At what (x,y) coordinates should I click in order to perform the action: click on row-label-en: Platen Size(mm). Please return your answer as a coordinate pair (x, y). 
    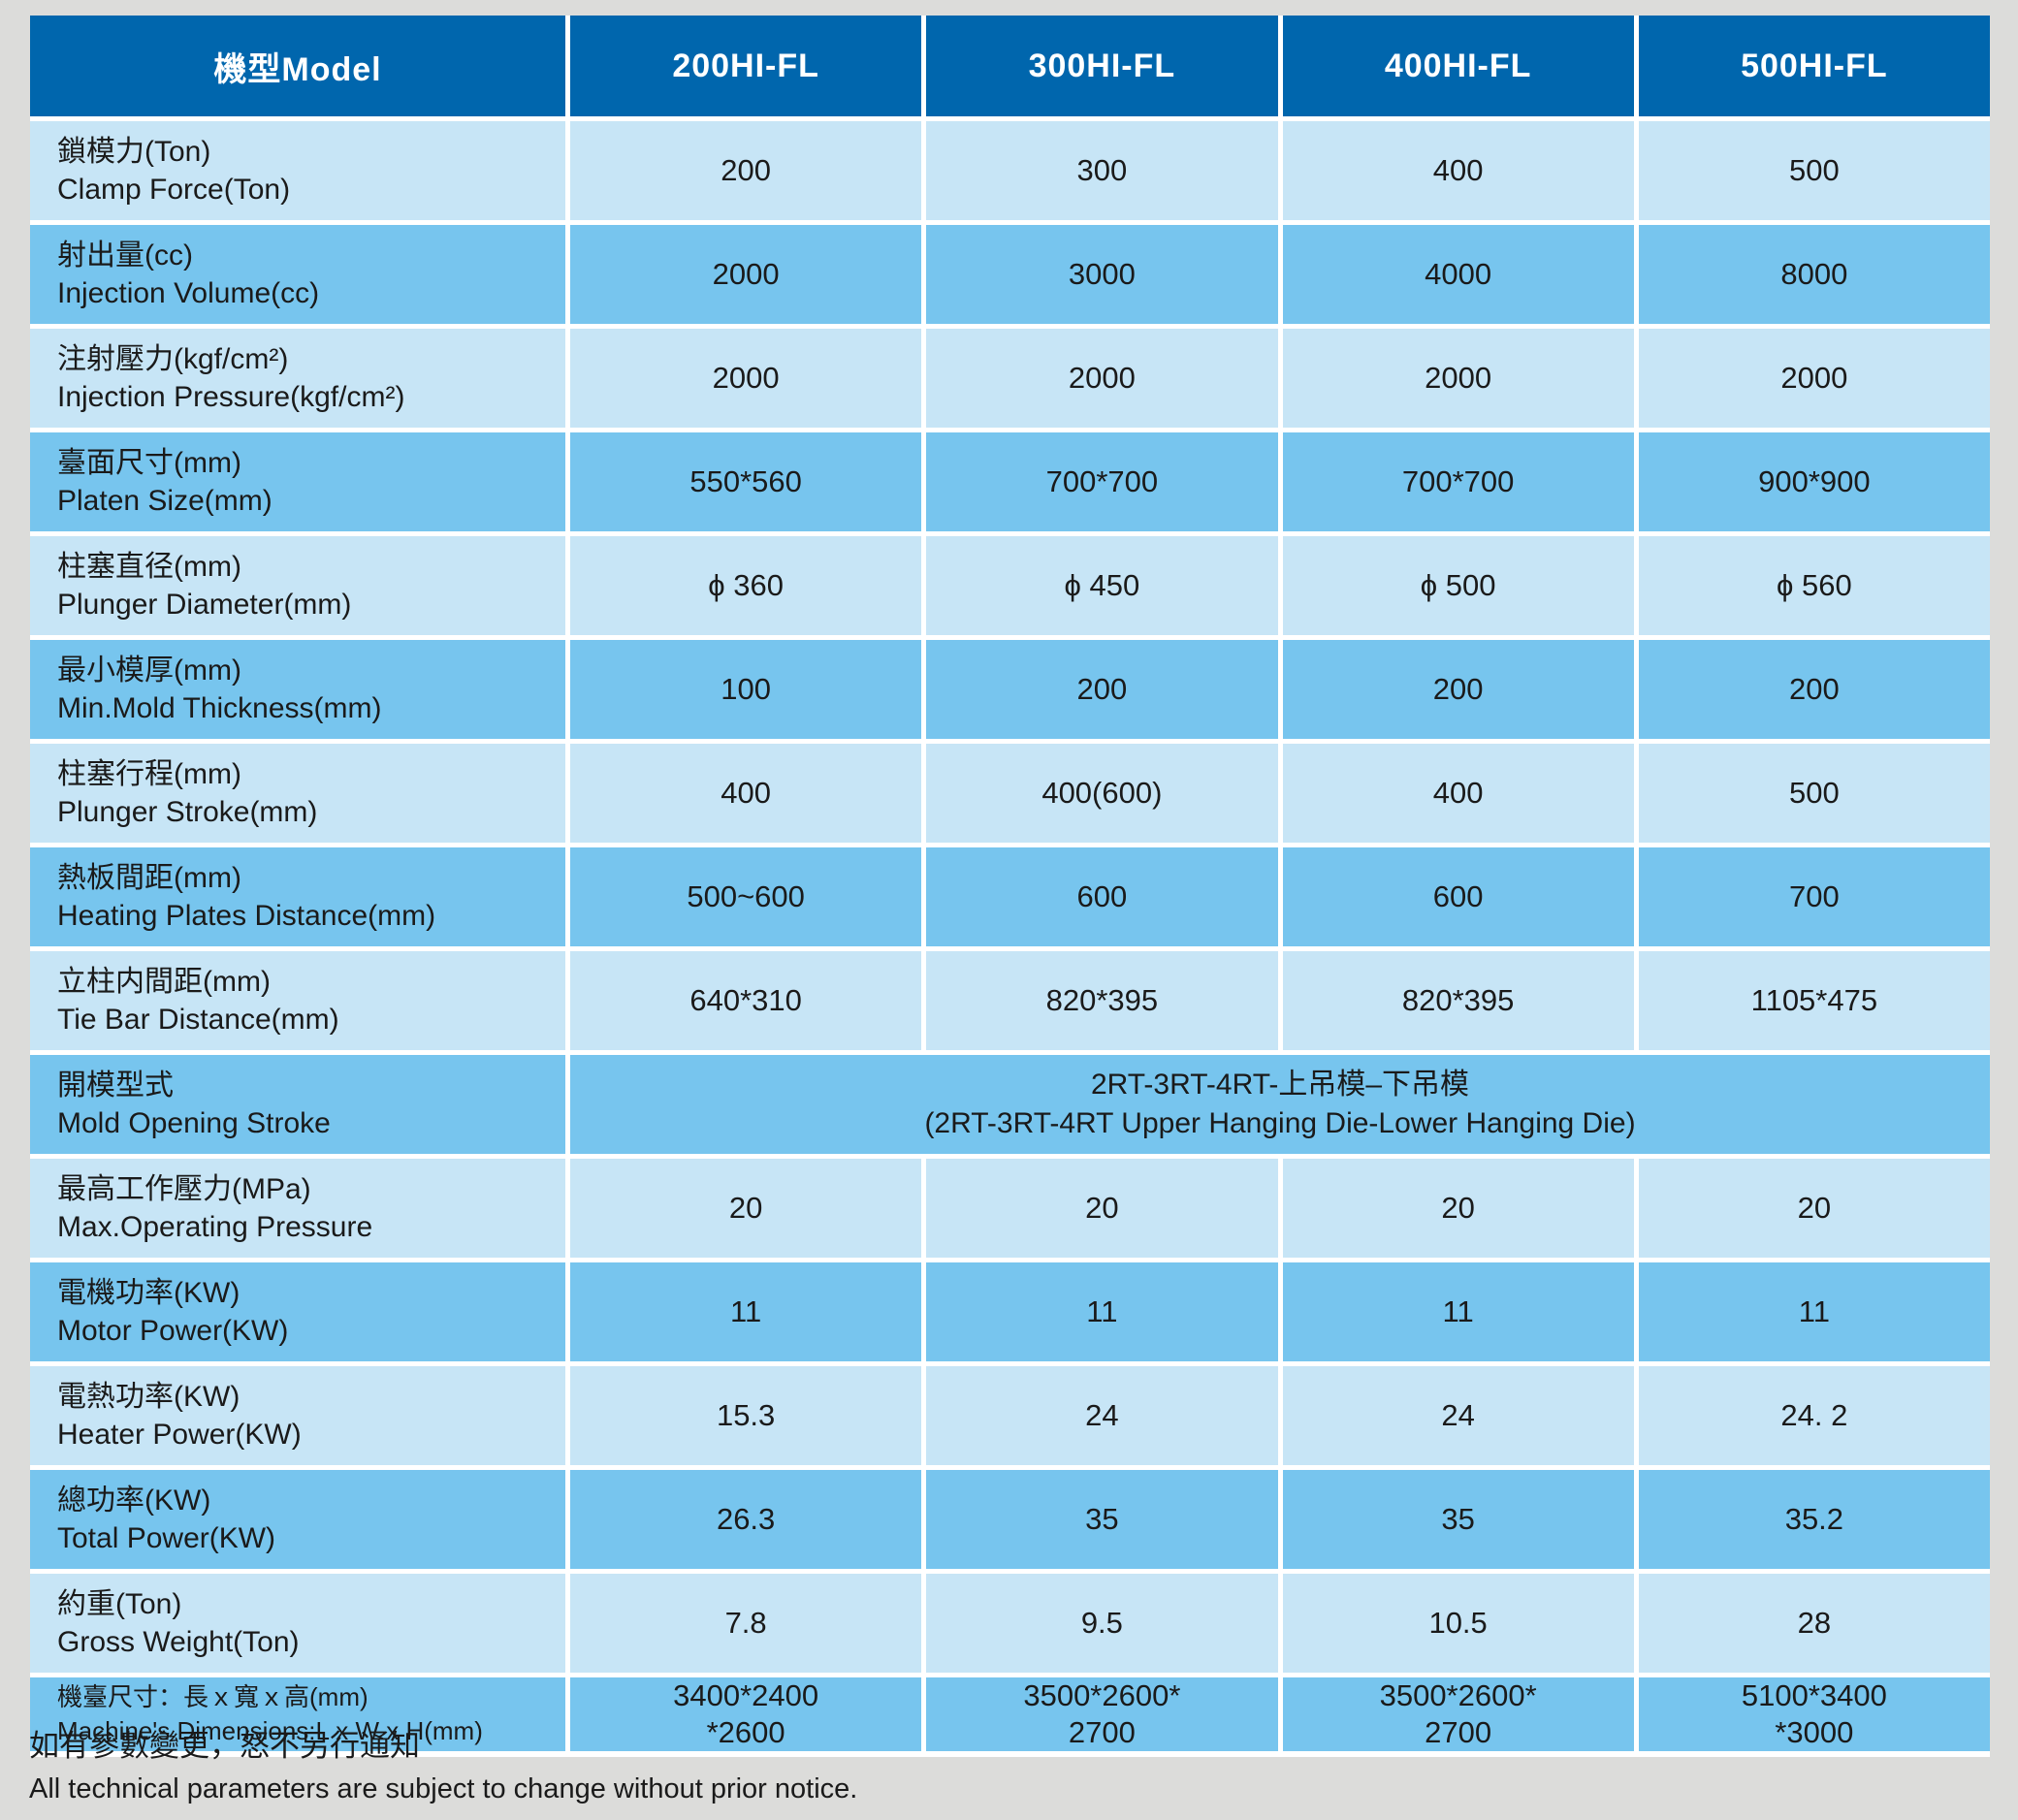
    Looking at the image, I should click on (164, 501).